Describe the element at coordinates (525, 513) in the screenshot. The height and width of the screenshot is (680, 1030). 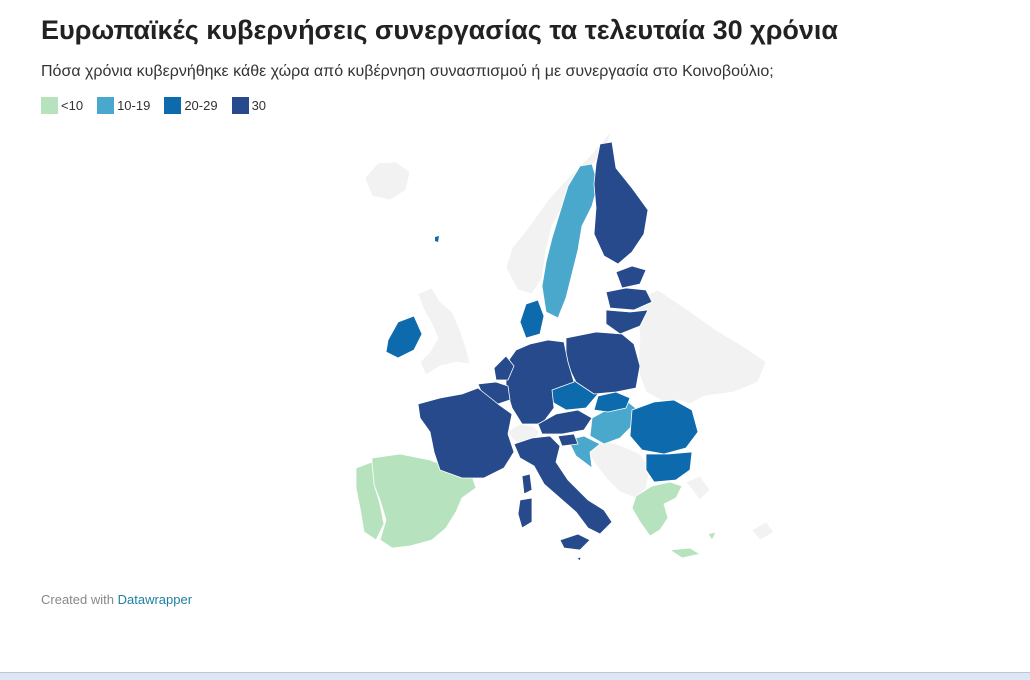
I see `region-sardinia` at that location.